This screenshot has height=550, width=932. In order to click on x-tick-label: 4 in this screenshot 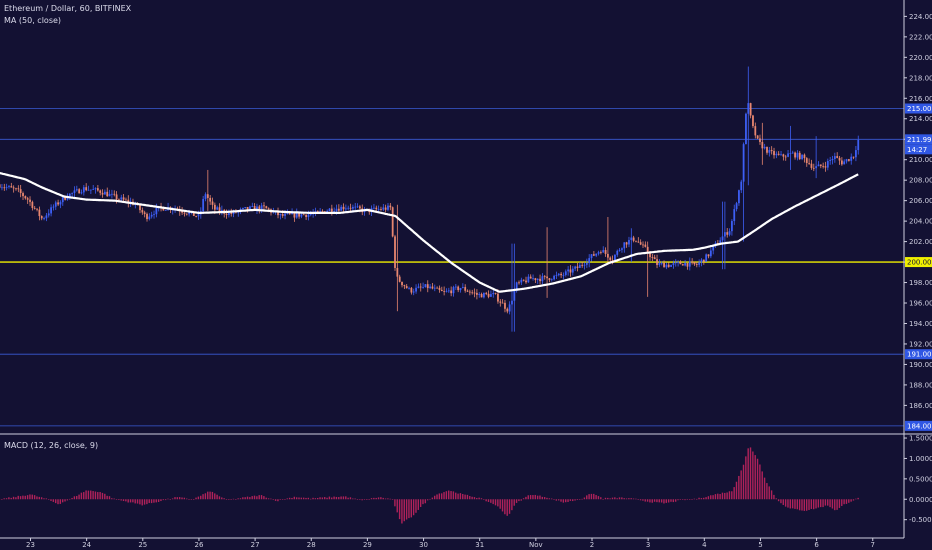, I will do `click(704, 545)`.